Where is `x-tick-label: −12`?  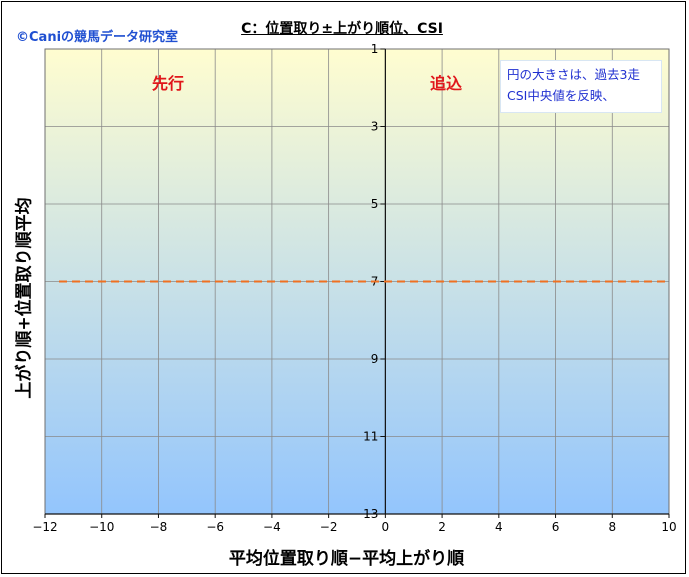 x-tick-label: −12 is located at coordinates (44, 527).